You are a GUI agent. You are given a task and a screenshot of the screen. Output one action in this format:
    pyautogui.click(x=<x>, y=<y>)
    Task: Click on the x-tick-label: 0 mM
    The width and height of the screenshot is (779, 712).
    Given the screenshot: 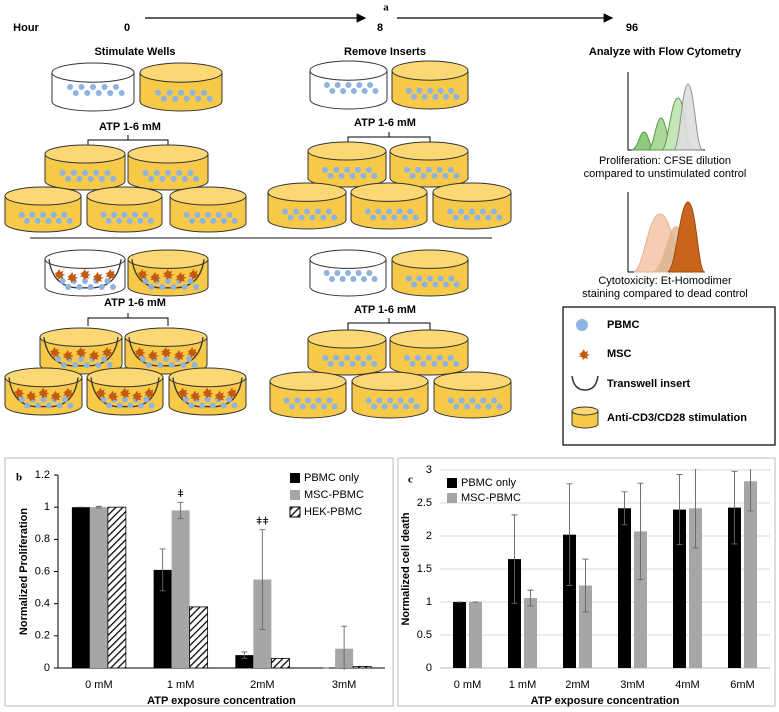 What is the action you would take?
    pyautogui.click(x=468, y=685)
    